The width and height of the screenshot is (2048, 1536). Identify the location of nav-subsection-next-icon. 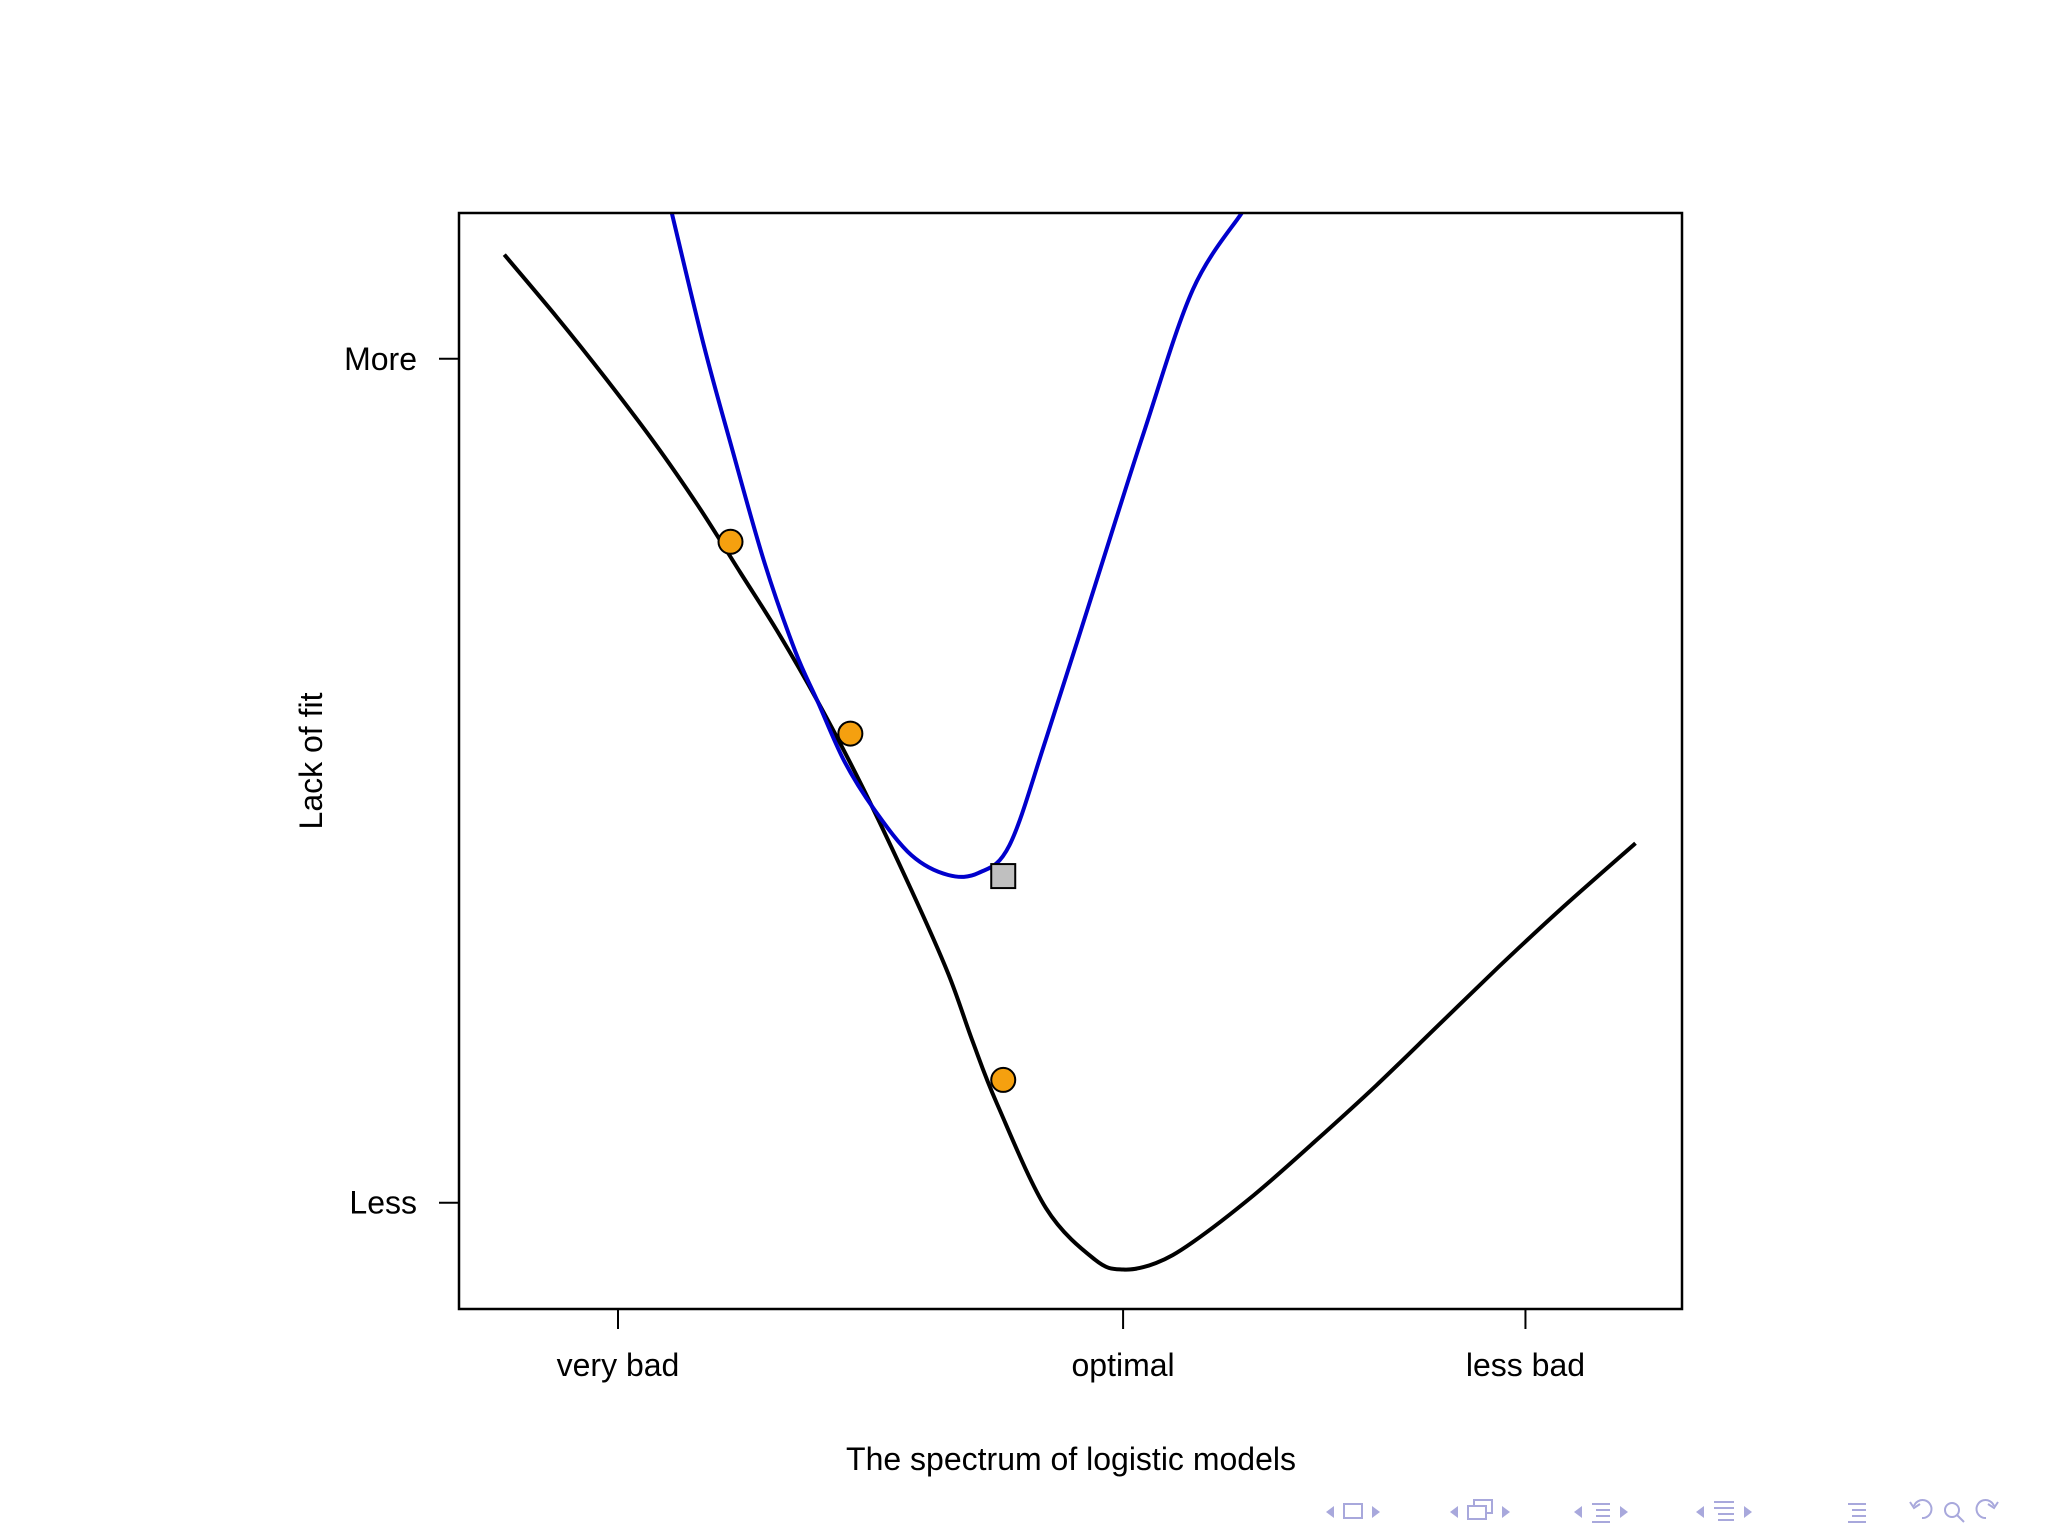
(1506, 1512).